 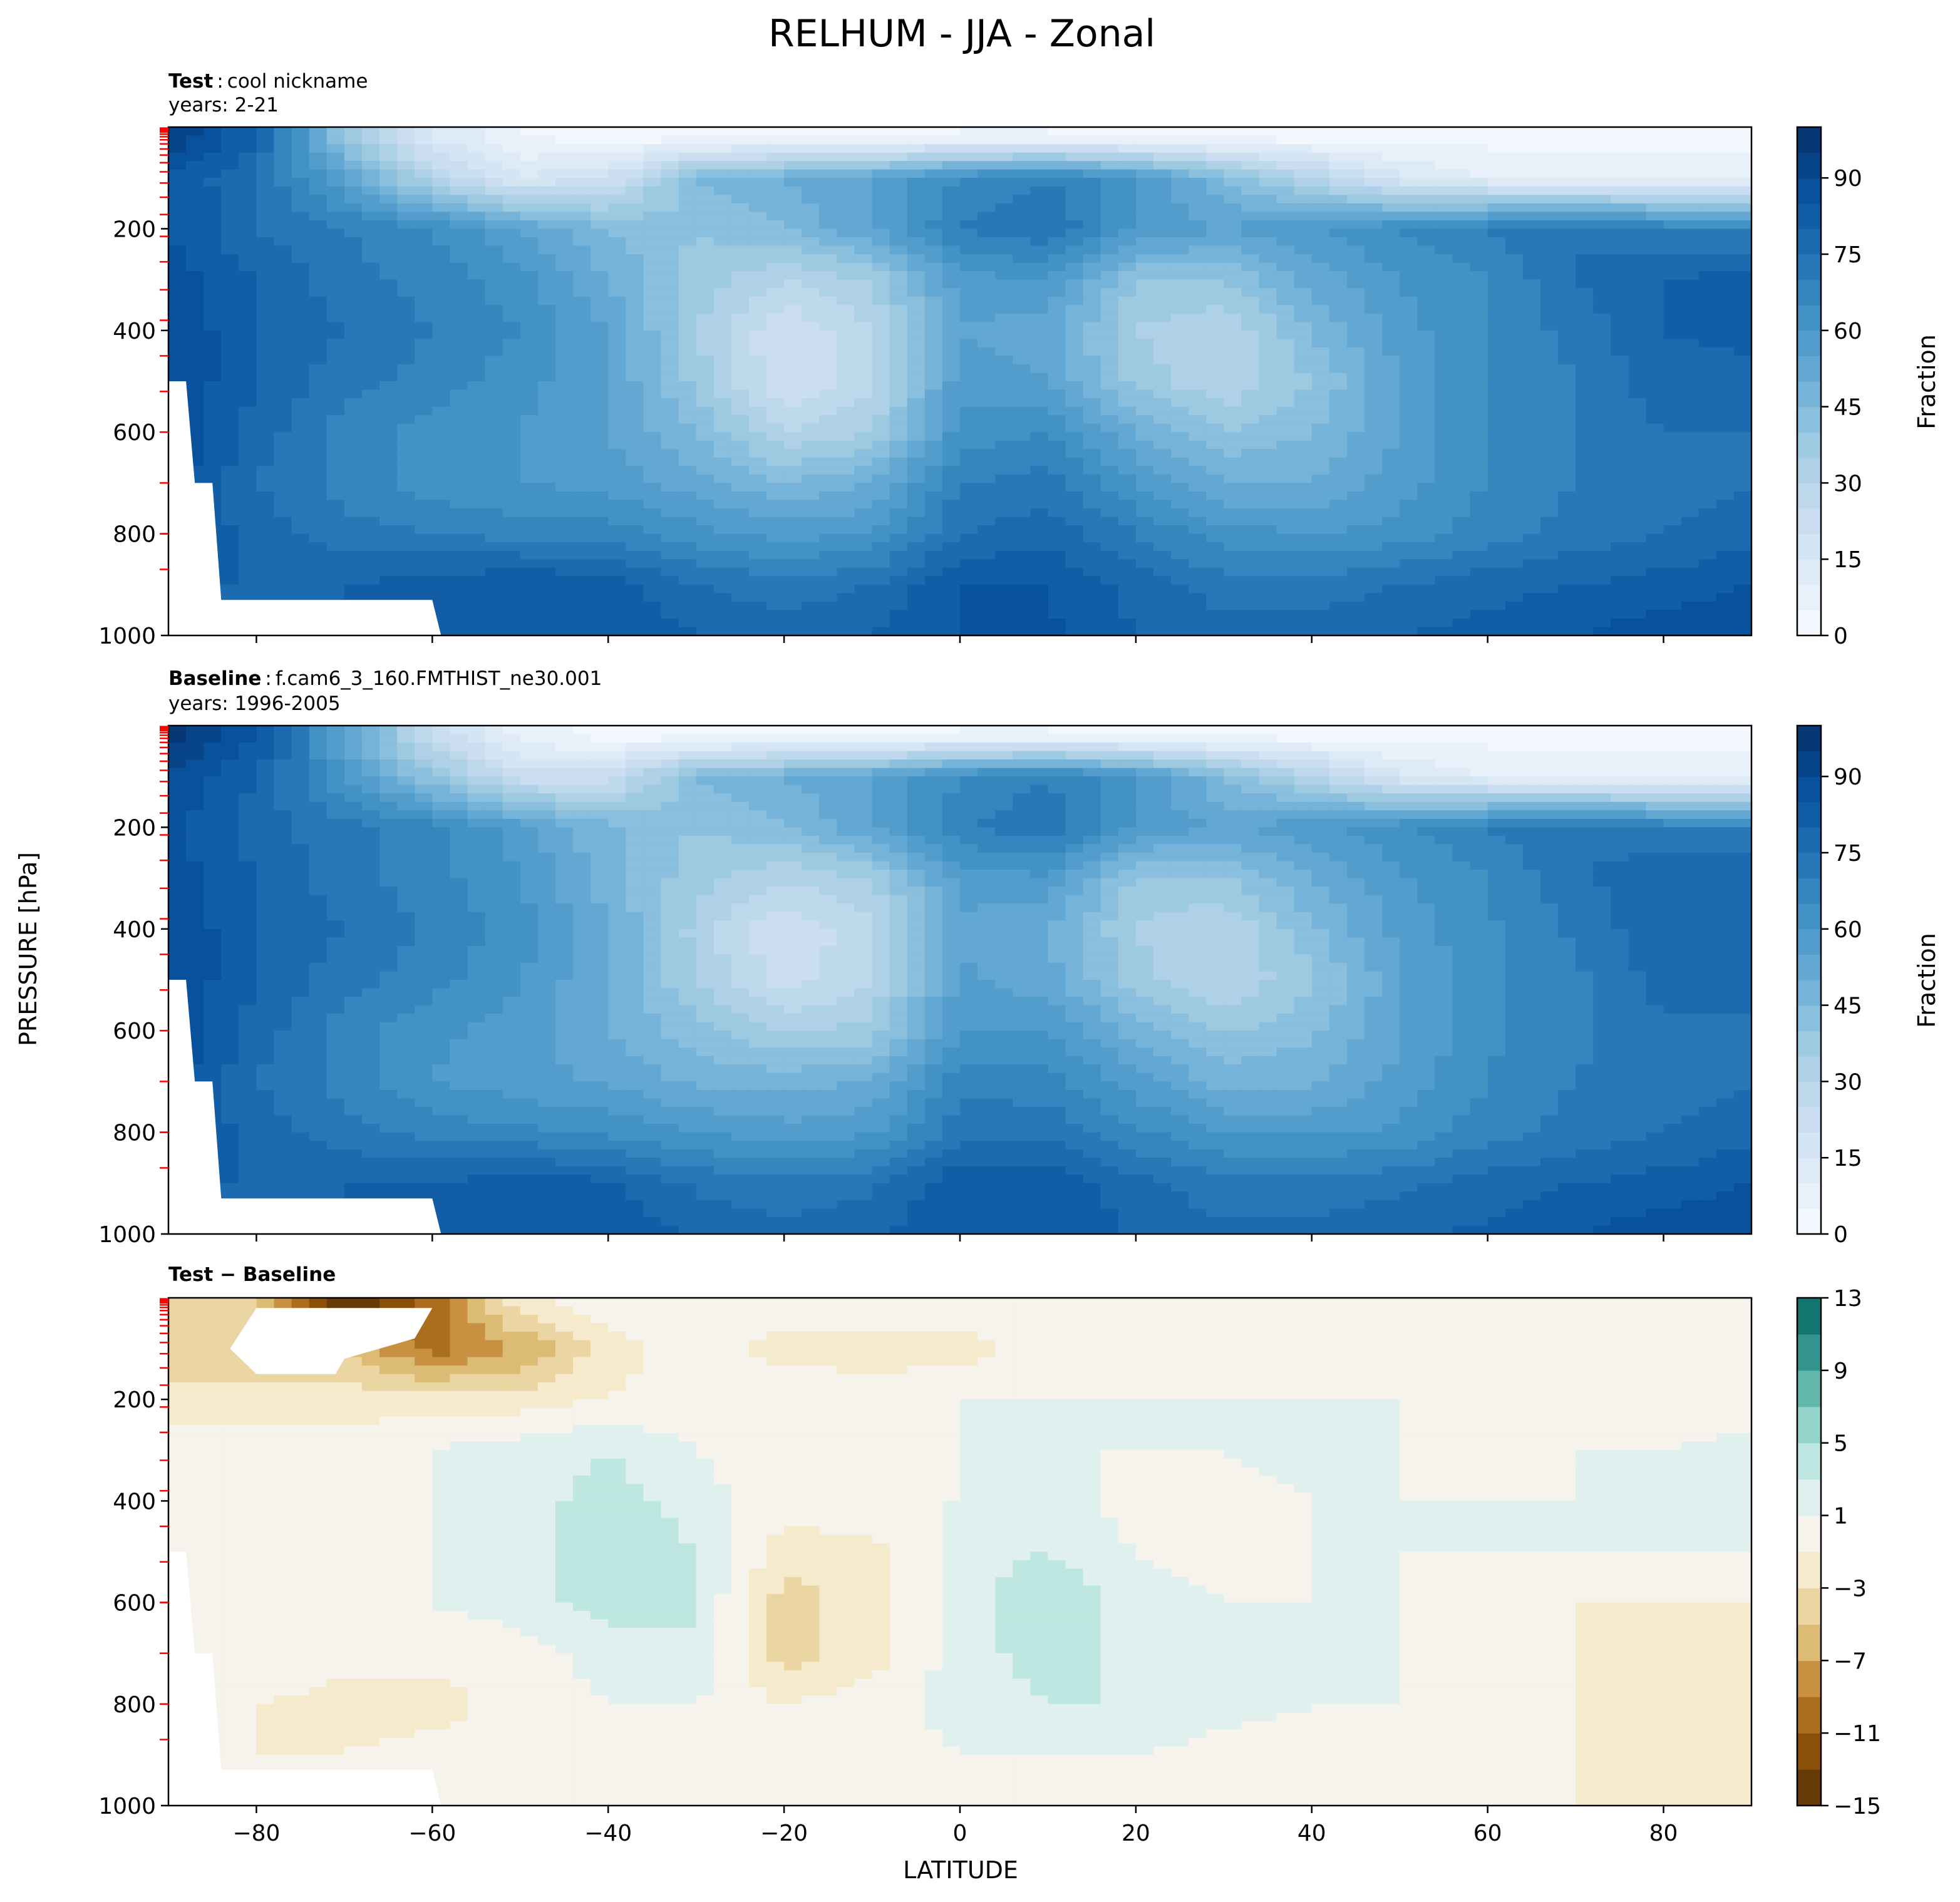 I want to click on test-panel-label: Test: cool nickname, so click(x=268, y=81).